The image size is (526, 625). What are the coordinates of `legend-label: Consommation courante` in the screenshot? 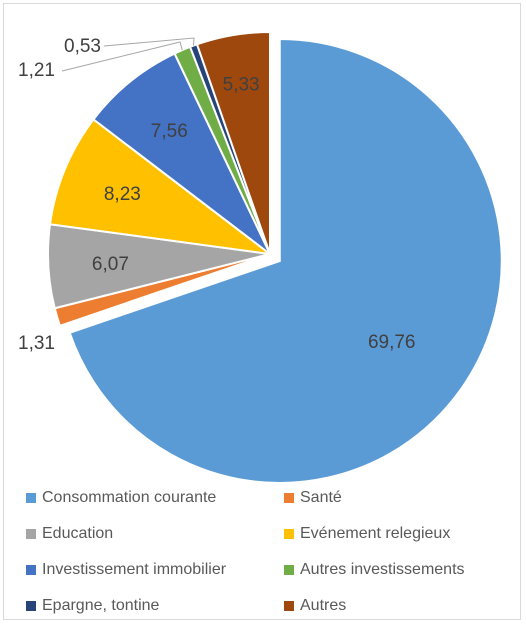 It's located at (129, 497).